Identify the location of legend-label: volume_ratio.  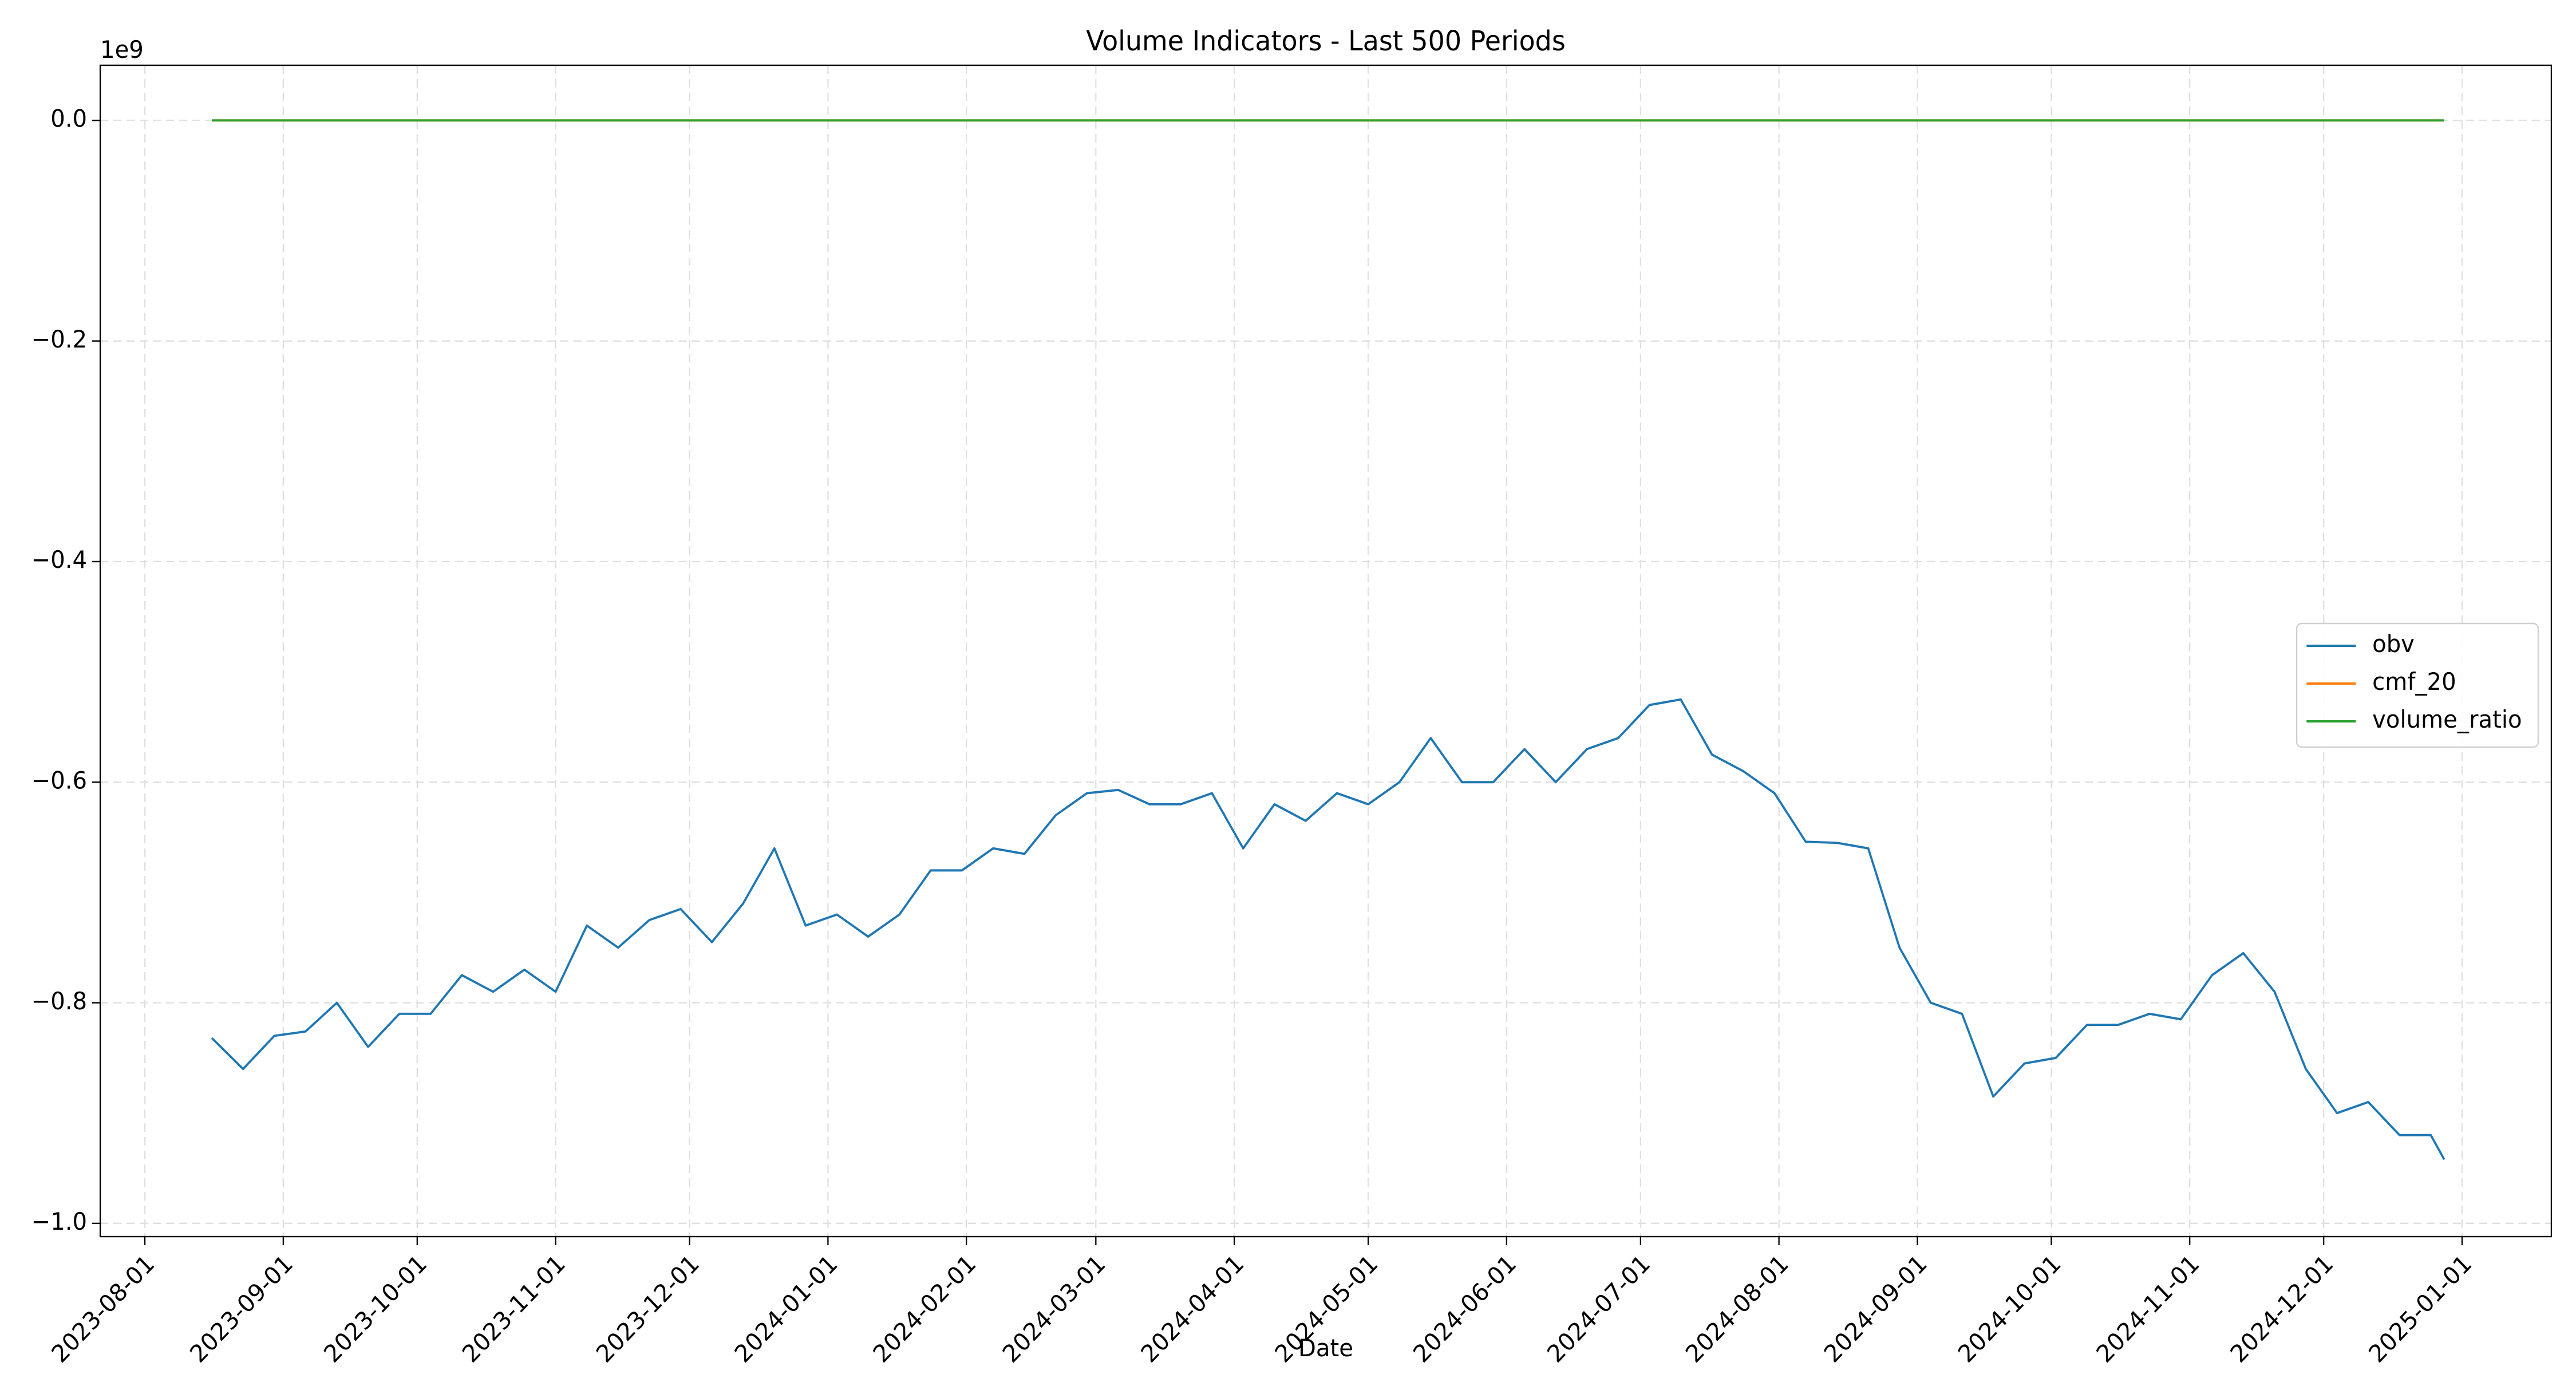
(2447, 719).